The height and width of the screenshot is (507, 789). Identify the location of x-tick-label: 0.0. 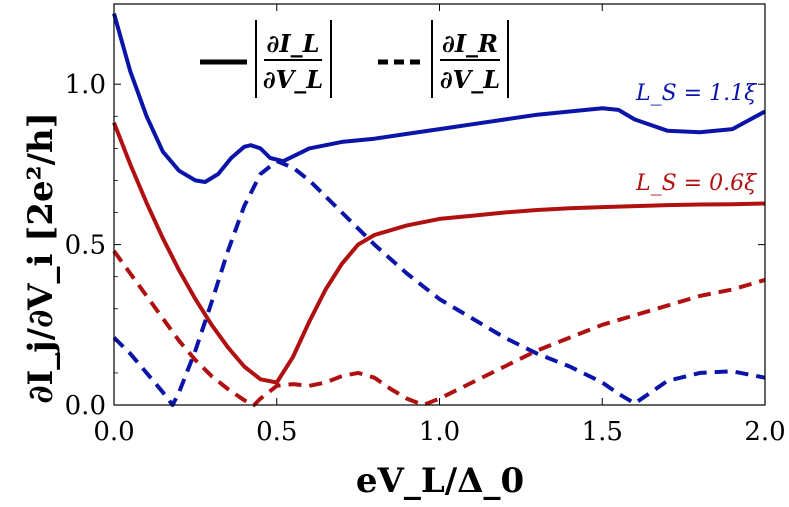
(113, 432).